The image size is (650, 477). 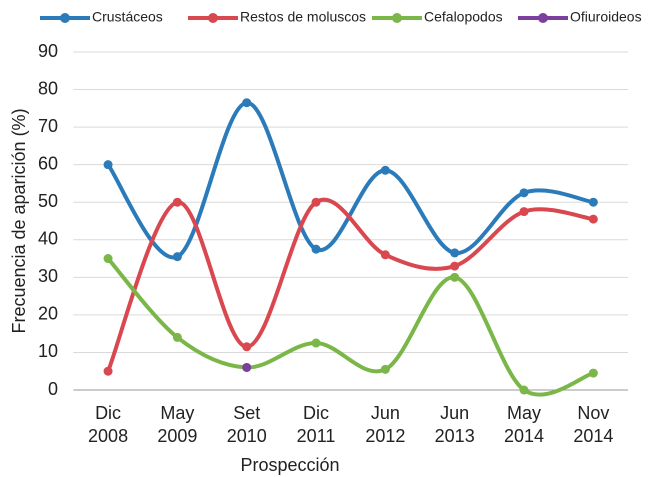 What do you see at coordinates (127, 17) in the screenshot?
I see `legend-label: Crustáceos` at bounding box center [127, 17].